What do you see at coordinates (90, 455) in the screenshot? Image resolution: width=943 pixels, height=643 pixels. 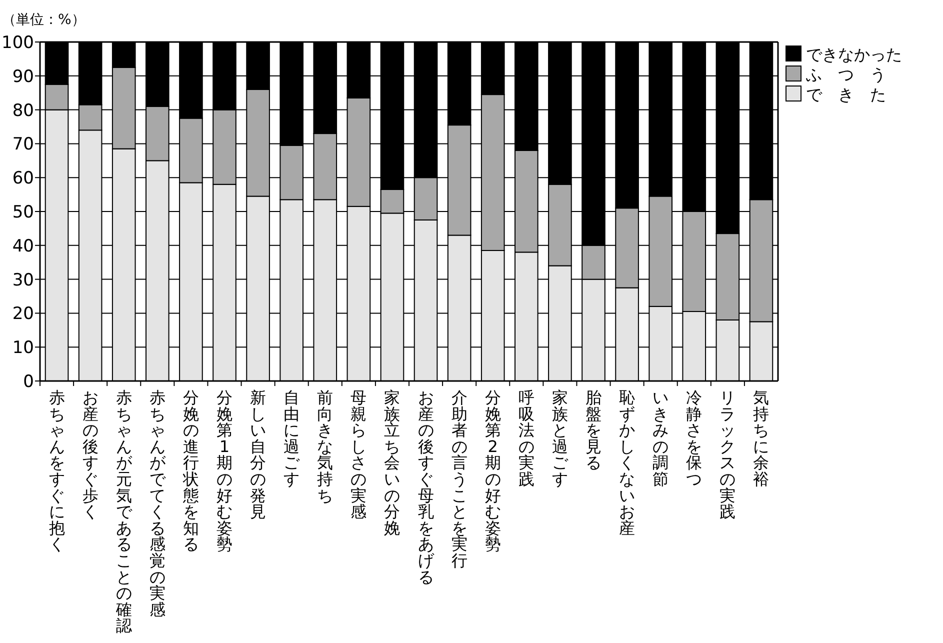 I see `x-tick-label: お産の後すぐ歩く` at bounding box center [90, 455].